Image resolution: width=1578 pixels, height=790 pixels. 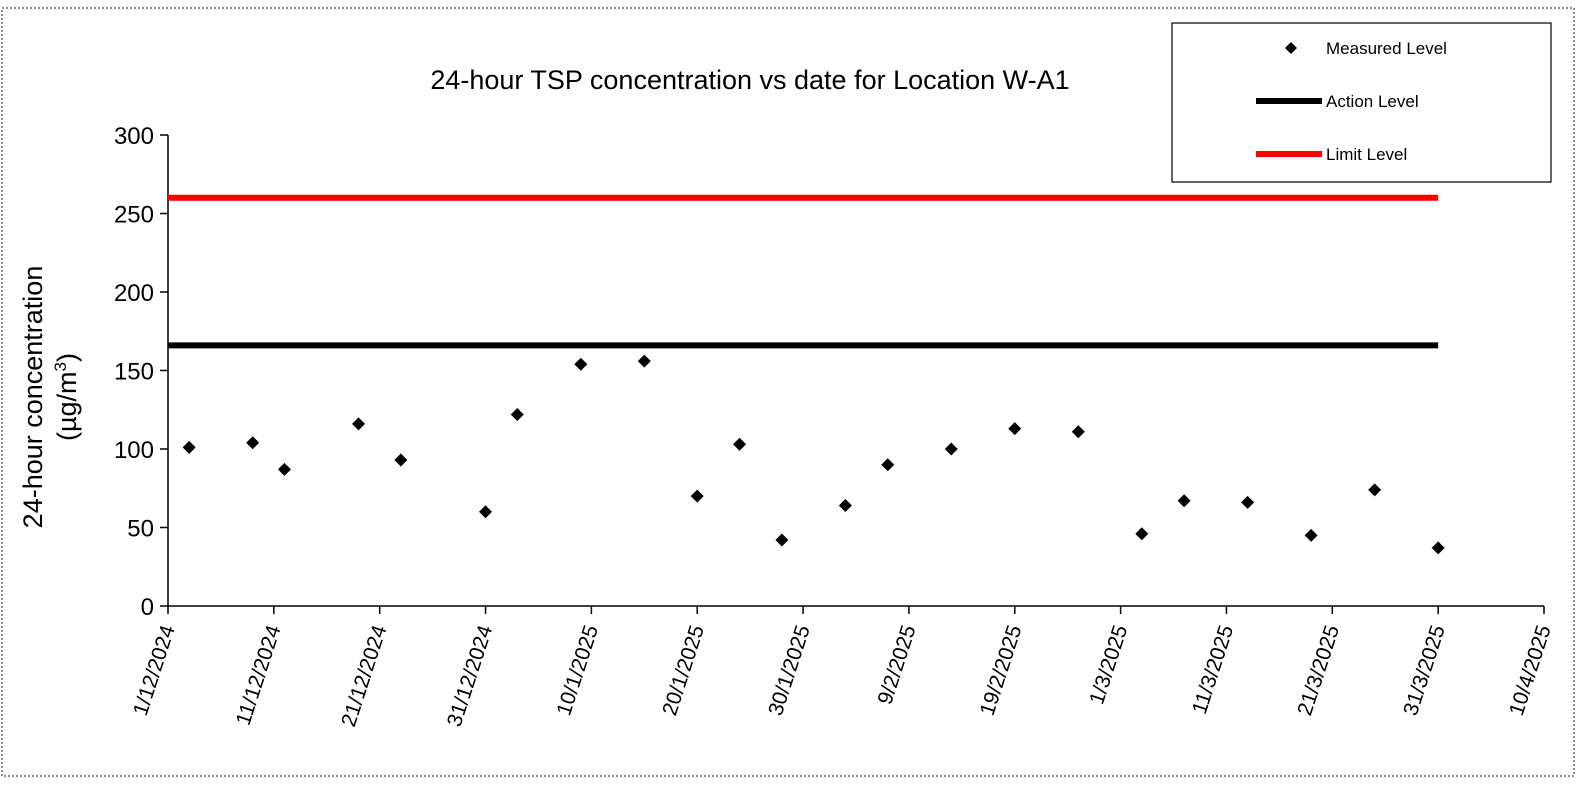 I want to click on y-tick-label: 100, so click(x=134, y=450).